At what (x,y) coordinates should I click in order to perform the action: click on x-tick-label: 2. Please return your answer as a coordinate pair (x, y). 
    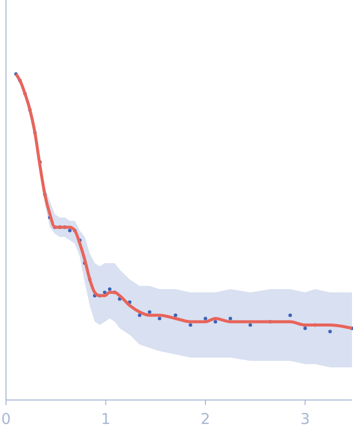
    Looking at the image, I should click on (205, 419).